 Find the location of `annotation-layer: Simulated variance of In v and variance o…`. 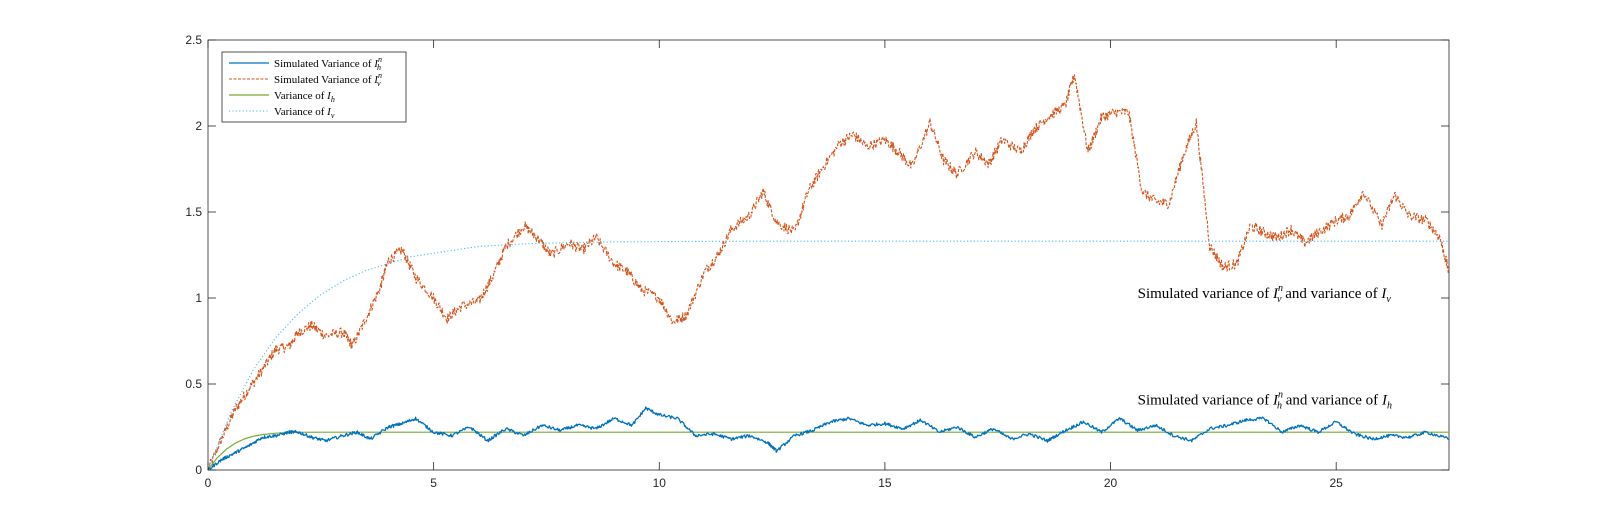

annotation-layer: Simulated variance of In v and variance o… is located at coordinates (1265, 347).